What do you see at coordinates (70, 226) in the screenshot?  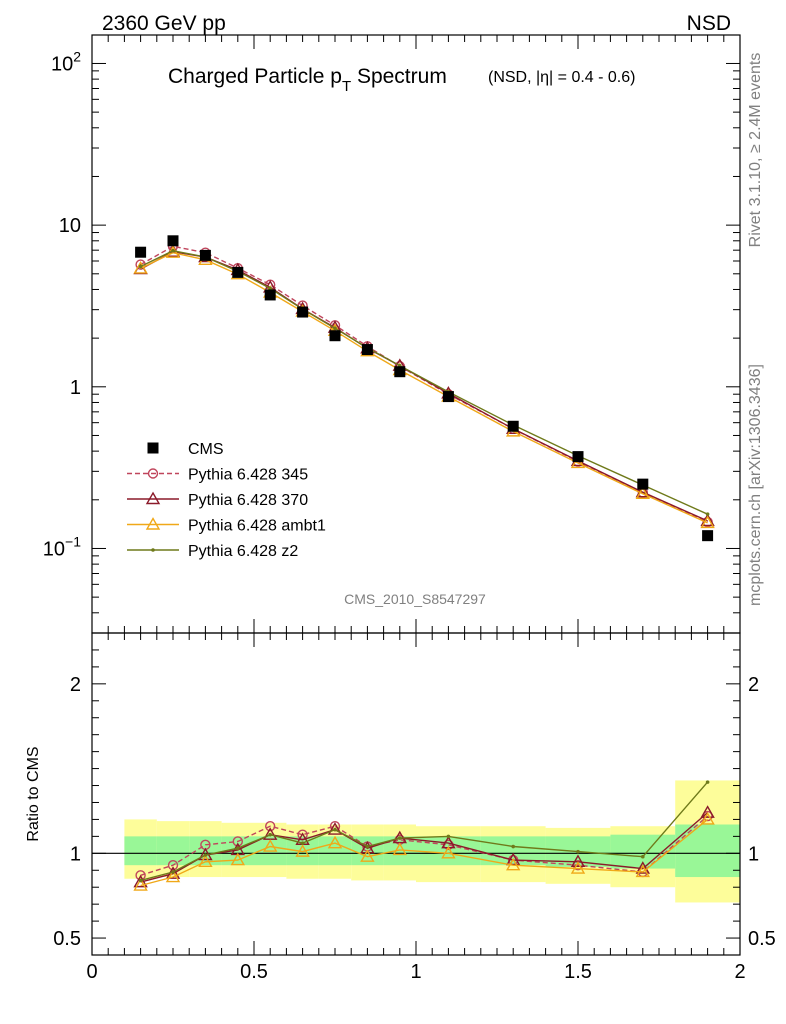 I see `main-y-tick-label: 10` at bounding box center [70, 226].